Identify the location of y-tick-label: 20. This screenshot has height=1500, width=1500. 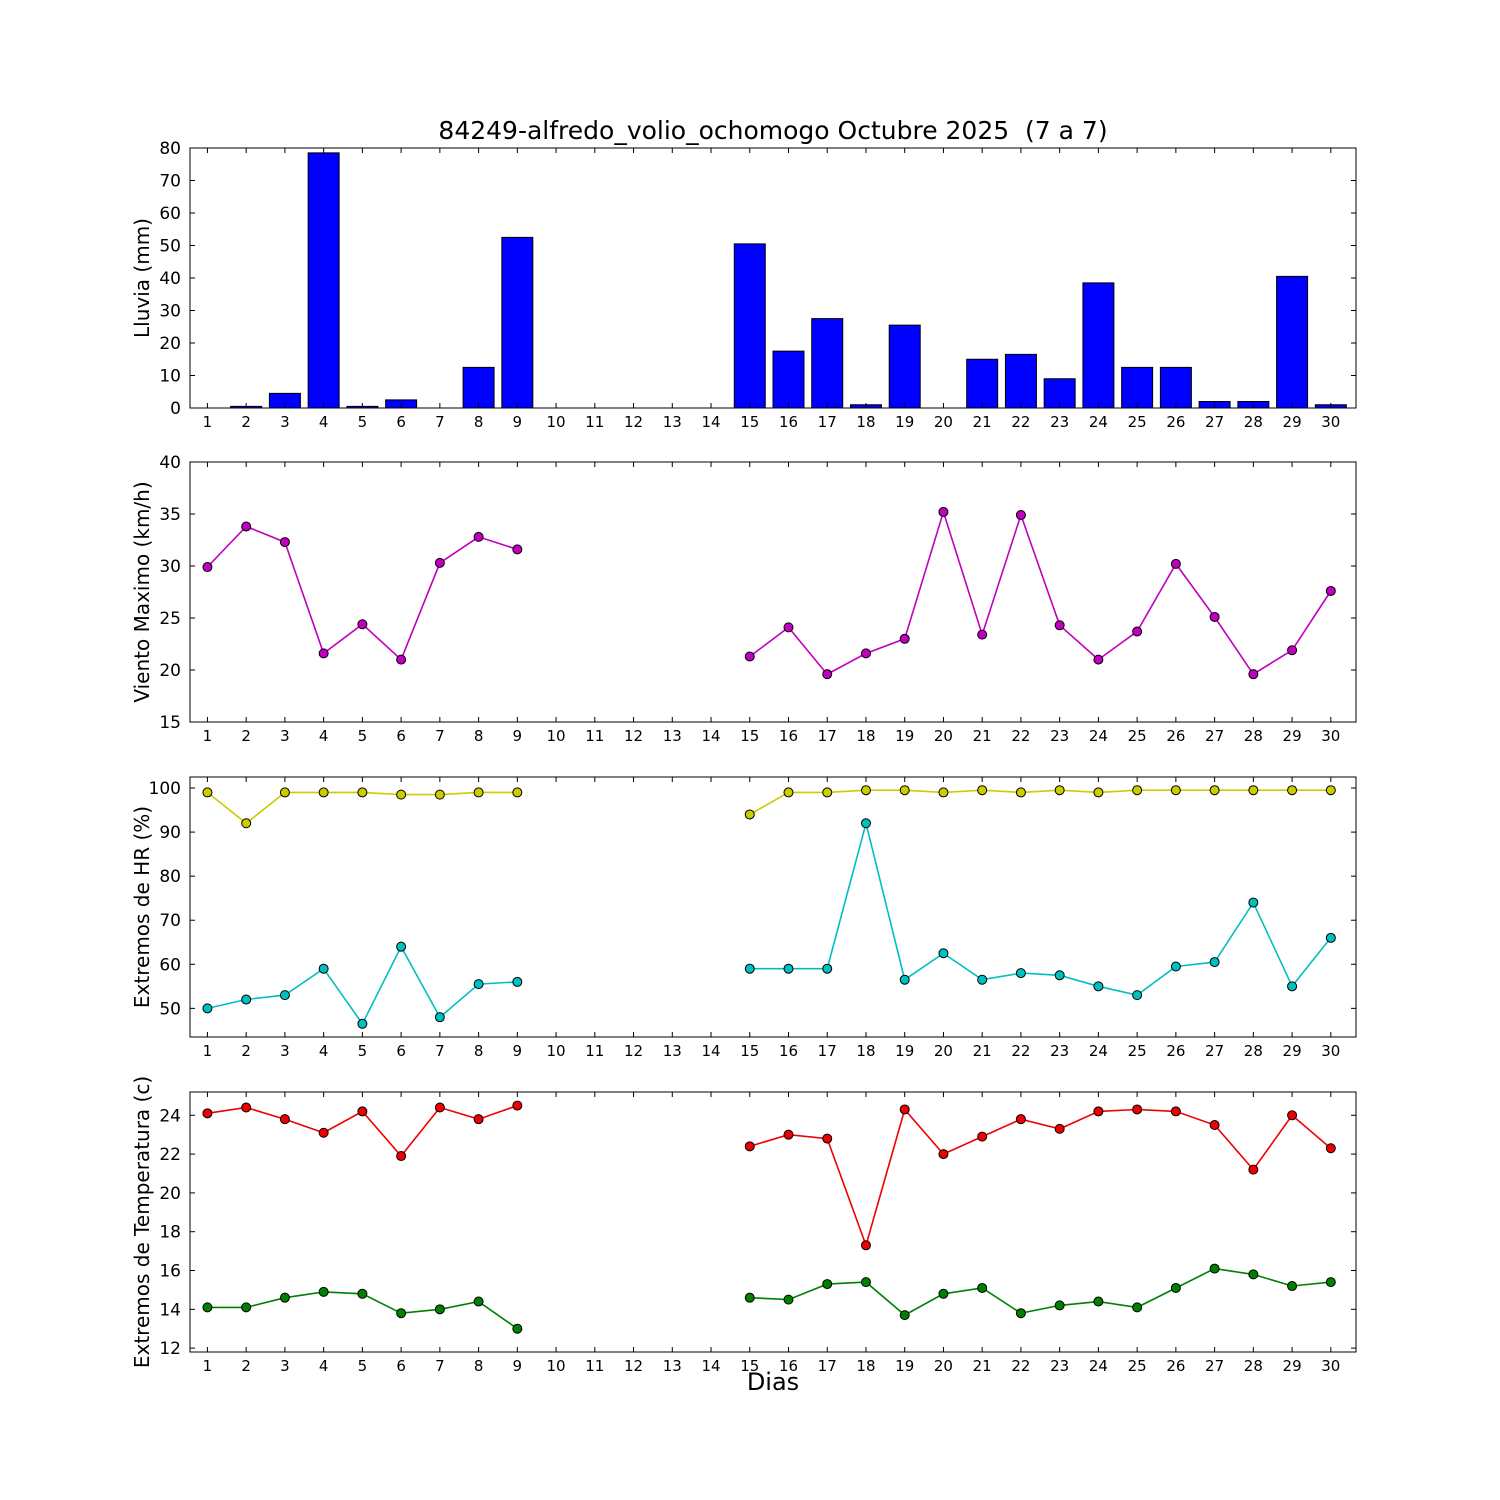
(170, 344).